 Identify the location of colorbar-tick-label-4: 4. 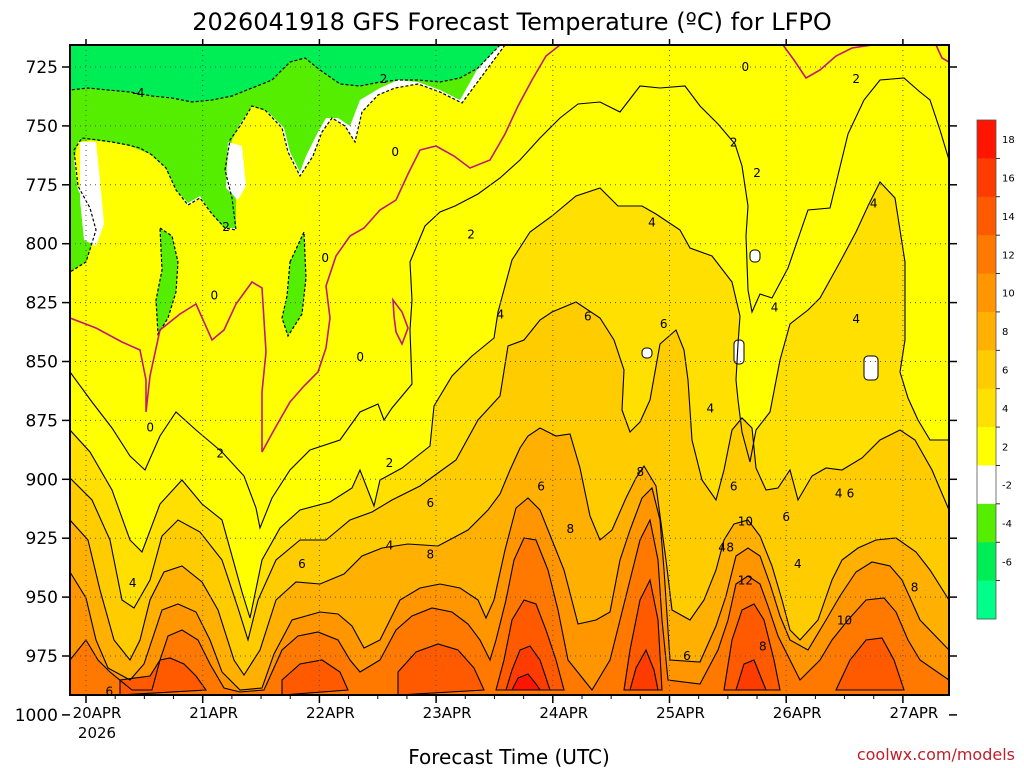
(1005, 409).